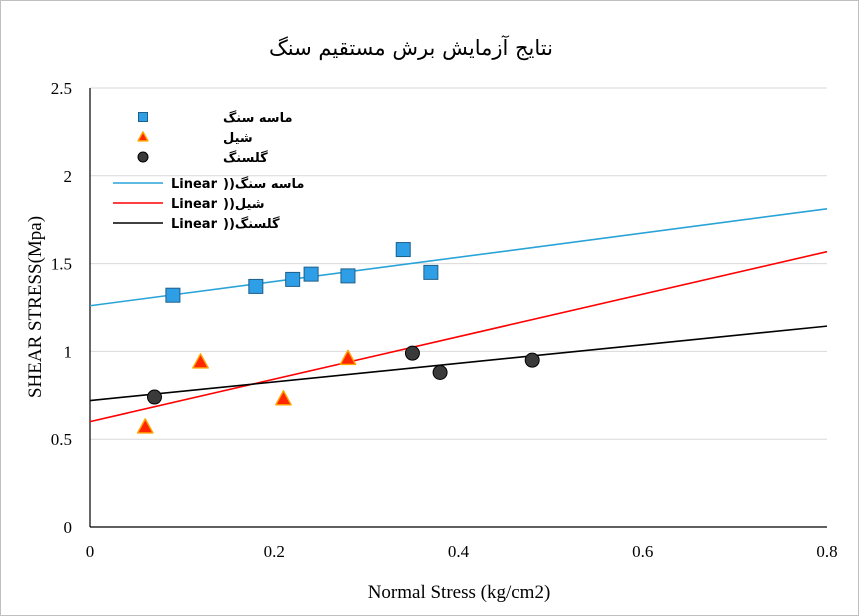 This screenshot has width=859, height=616. What do you see at coordinates (642, 551) in the screenshot?
I see `x-tick-label: 0.6` at bounding box center [642, 551].